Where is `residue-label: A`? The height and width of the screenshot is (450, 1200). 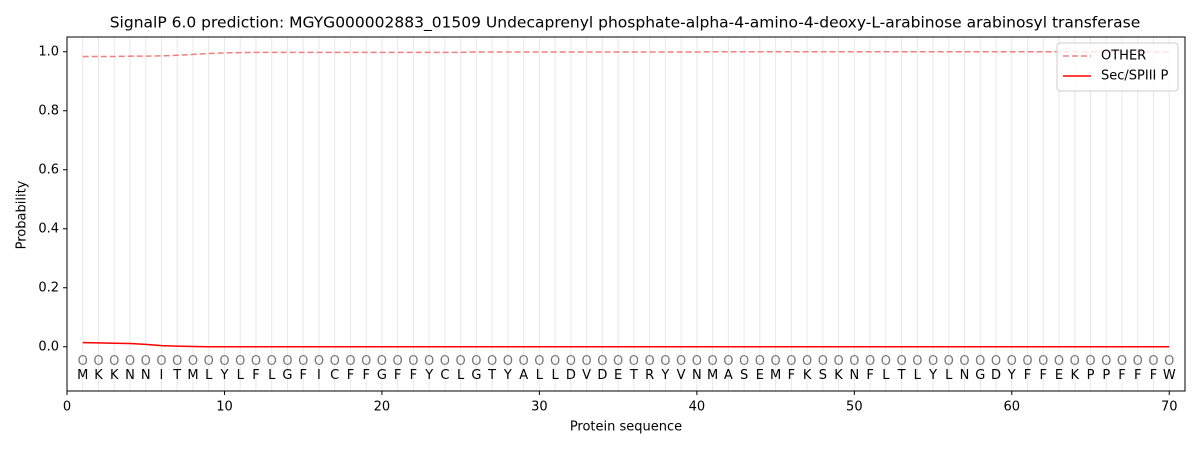 residue-label: A is located at coordinates (728, 375).